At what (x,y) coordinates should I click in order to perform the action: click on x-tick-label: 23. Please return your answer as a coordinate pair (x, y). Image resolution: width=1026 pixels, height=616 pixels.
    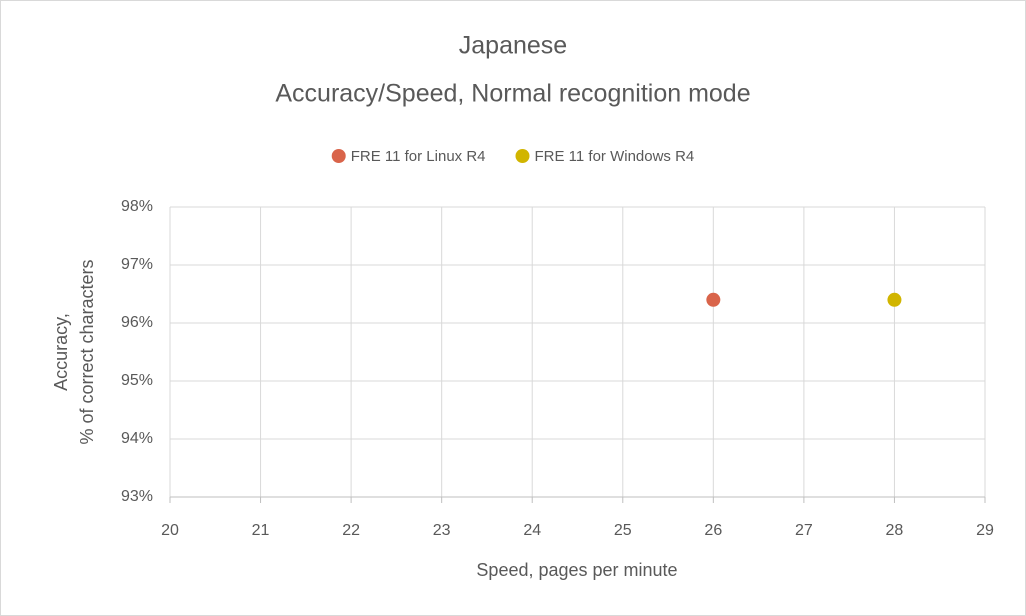
    Looking at the image, I should click on (442, 530).